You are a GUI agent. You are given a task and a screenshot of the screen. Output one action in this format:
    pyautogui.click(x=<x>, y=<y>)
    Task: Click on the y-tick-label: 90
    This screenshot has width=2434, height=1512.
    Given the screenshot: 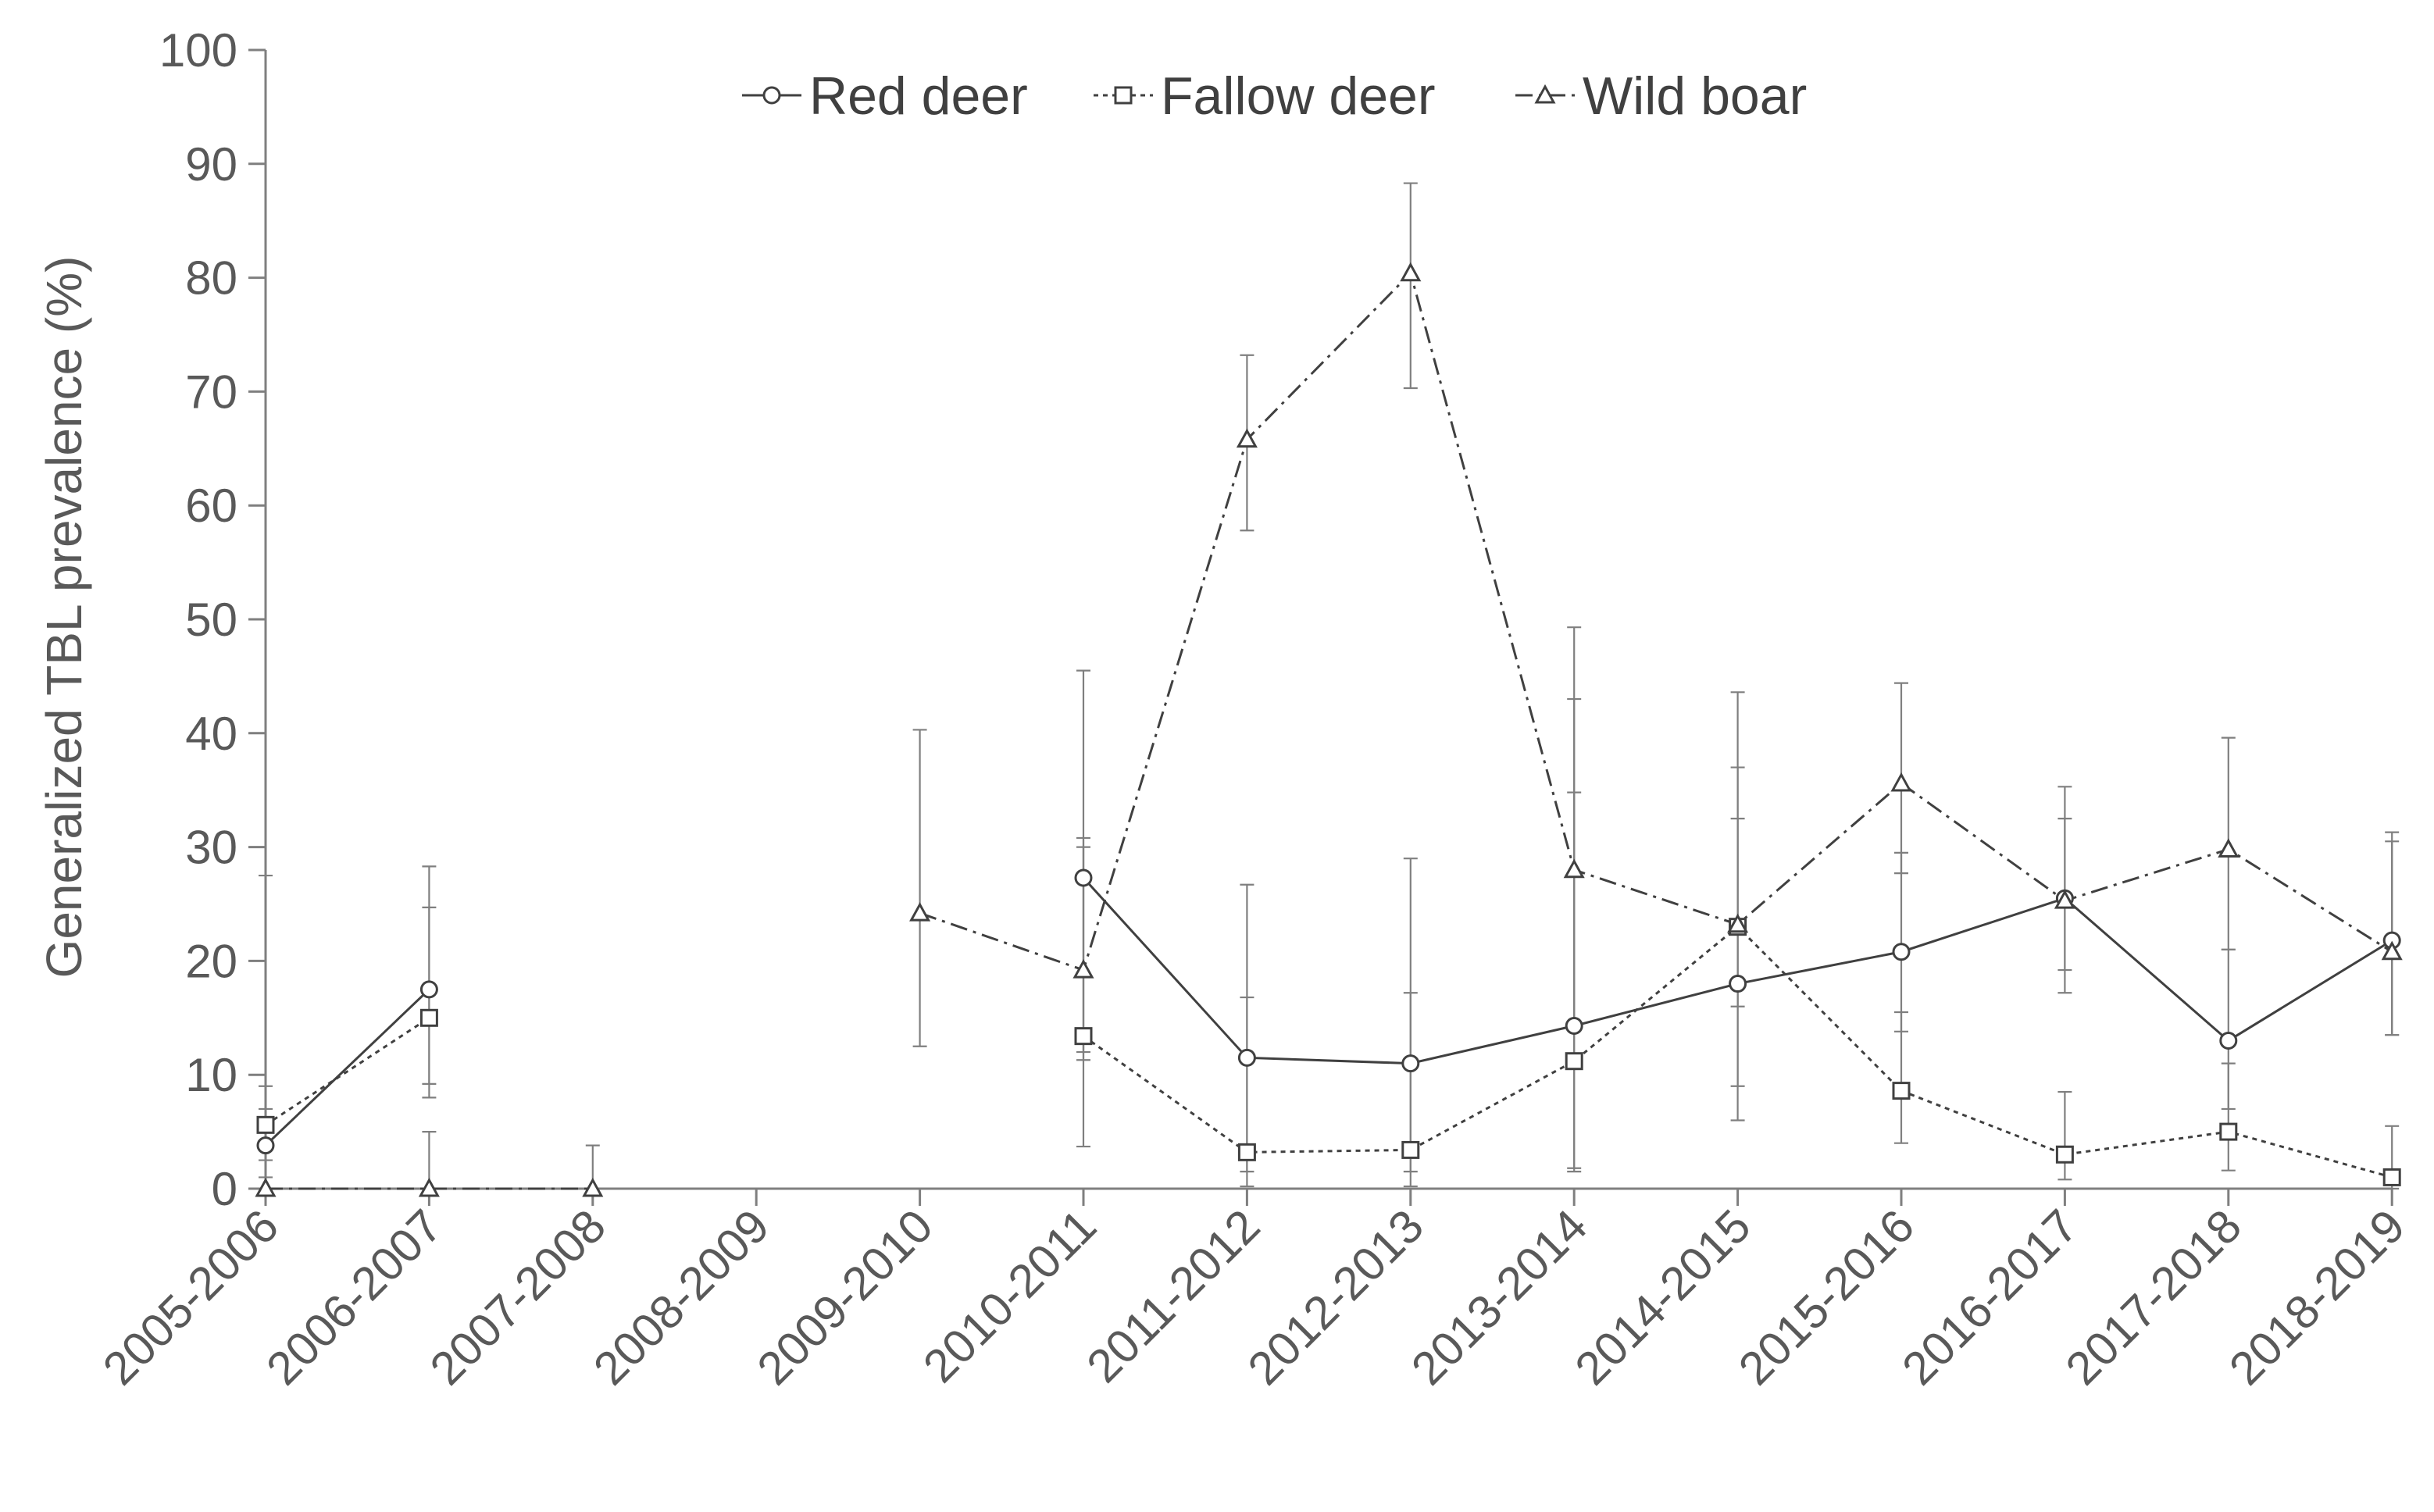 What is the action you would take?
    pyautogui.click(x=211, y=164)
    